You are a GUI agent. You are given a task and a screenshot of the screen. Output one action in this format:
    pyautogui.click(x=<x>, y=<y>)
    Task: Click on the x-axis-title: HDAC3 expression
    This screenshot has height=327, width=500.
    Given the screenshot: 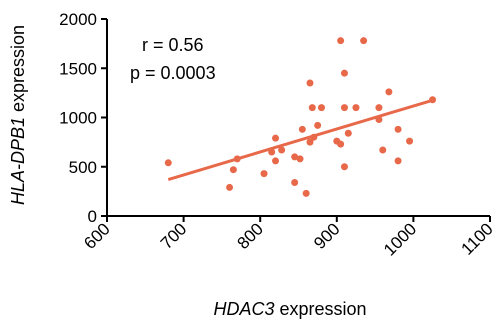 What is the action you would take?
    pyautogui.click(x=289, y=309)
    